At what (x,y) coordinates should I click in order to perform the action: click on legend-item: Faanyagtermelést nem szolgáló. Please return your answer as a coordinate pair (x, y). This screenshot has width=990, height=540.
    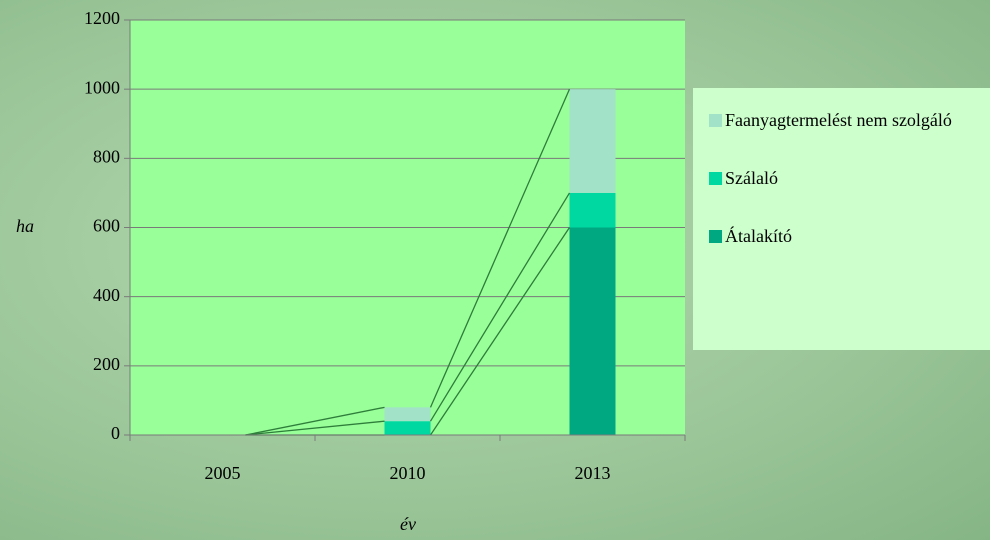
    Looking at the image, I should click on (846, 120).